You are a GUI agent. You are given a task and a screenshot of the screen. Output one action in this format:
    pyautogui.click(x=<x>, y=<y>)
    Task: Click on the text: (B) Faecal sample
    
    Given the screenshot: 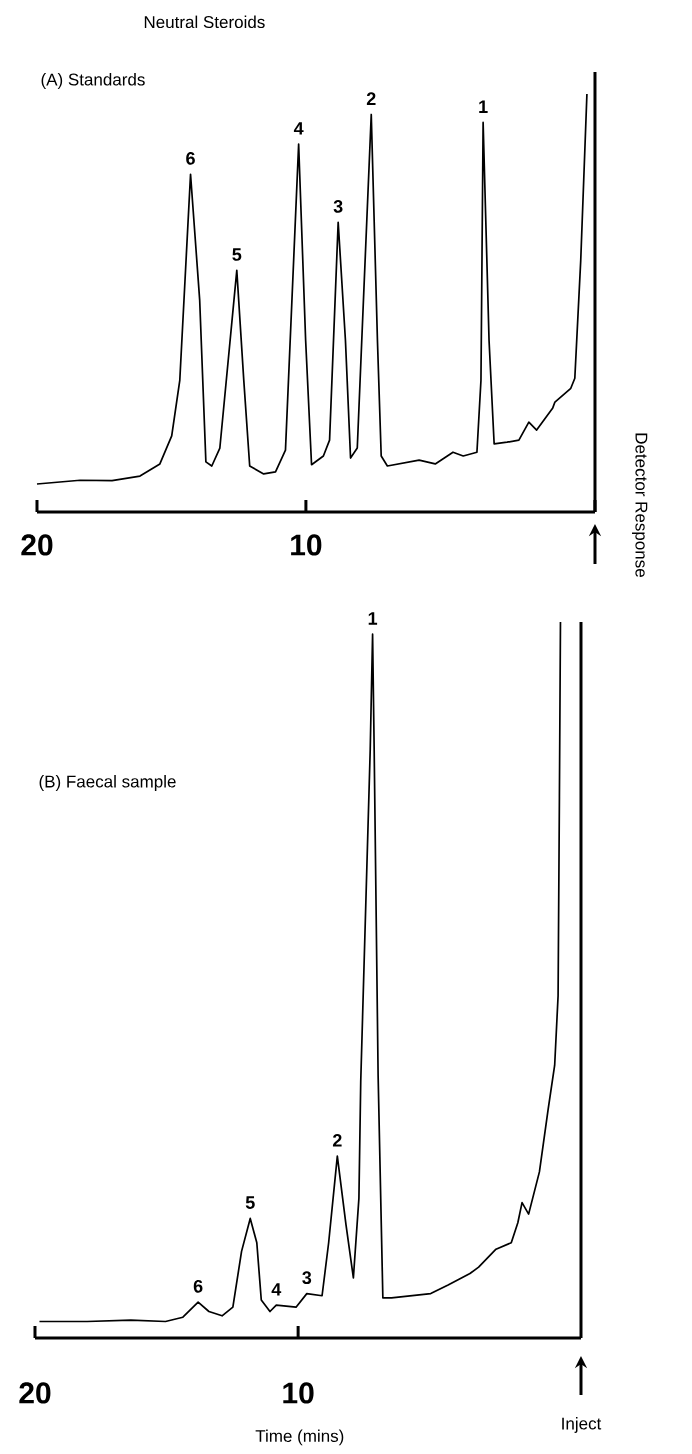 What is the action you would take?
    pyautogui.click(x=107, y=783)
    